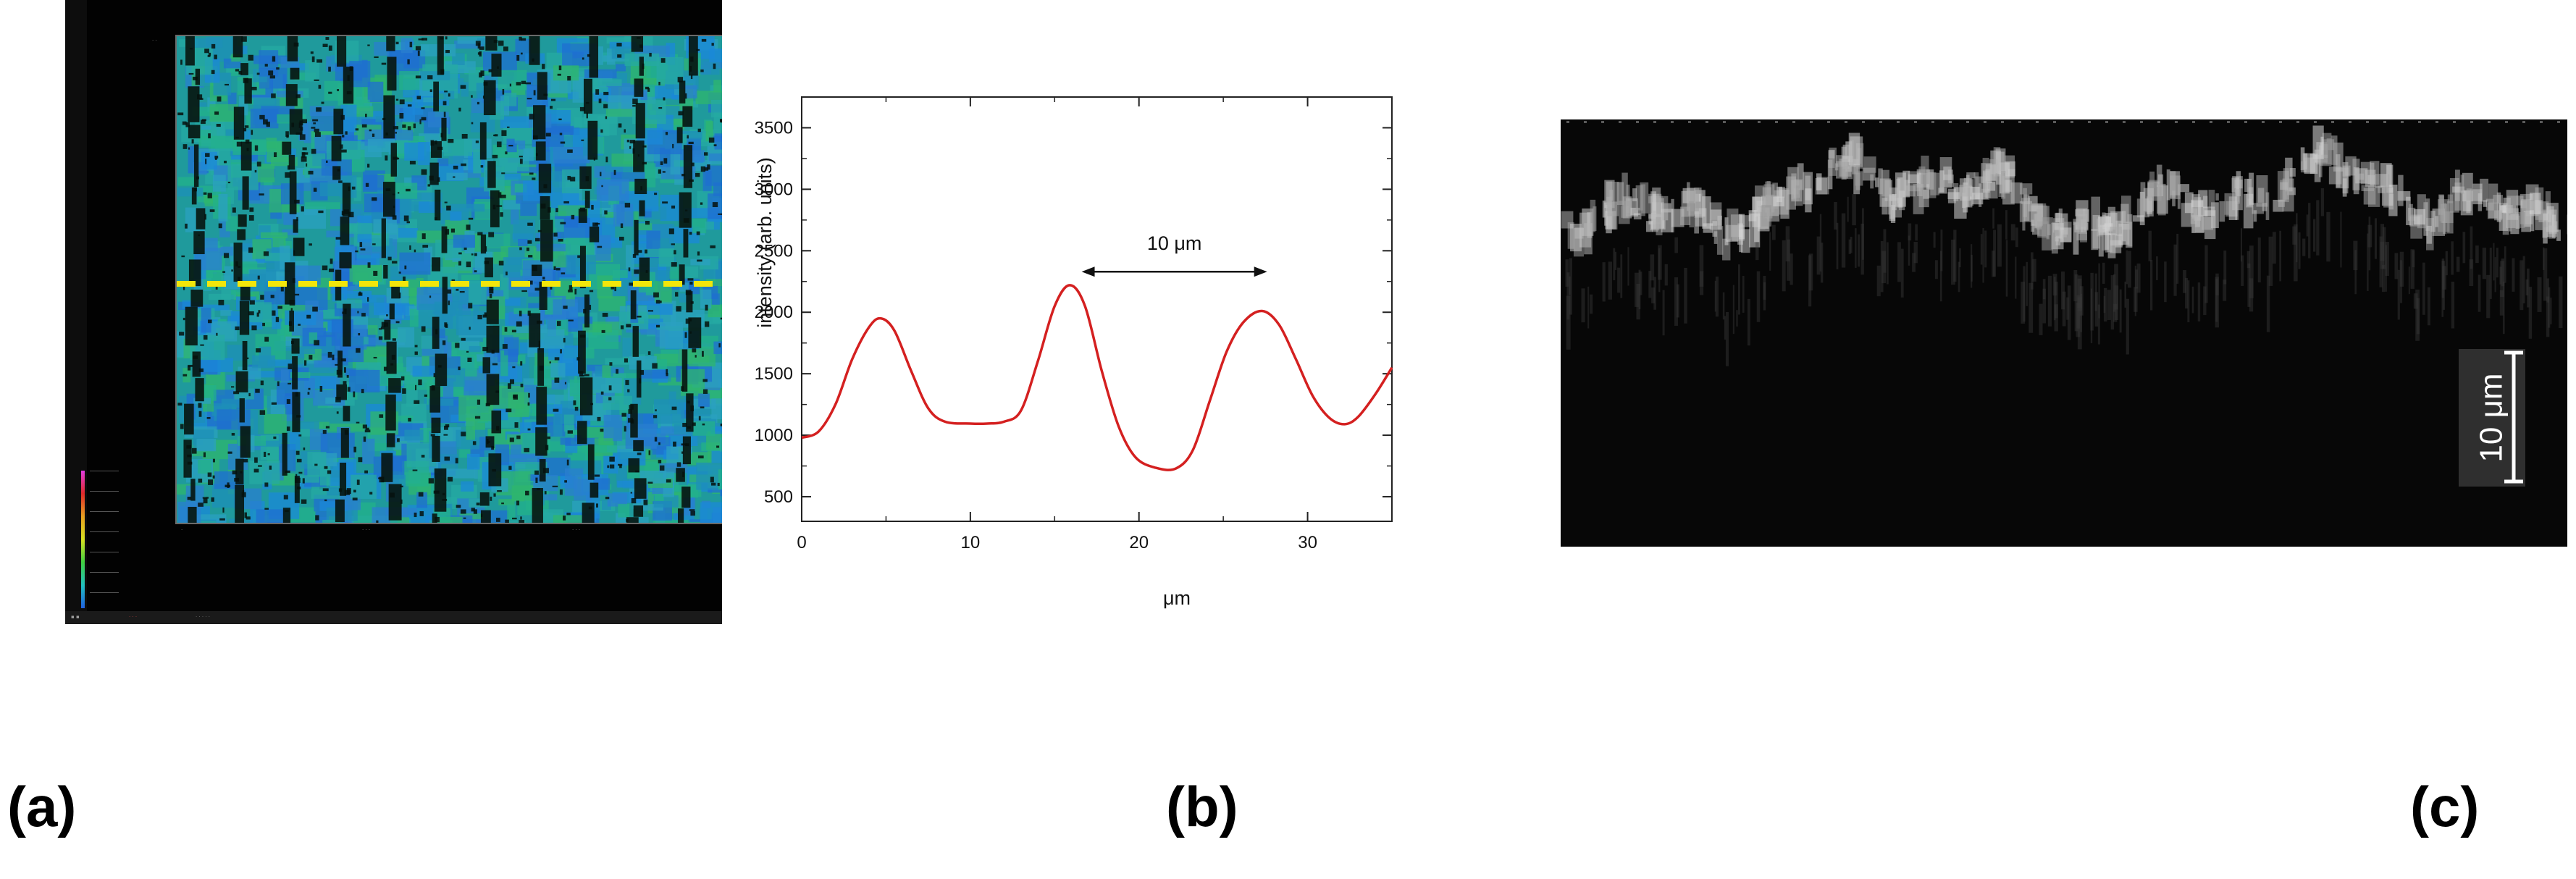  I want to click on scale-bar-label: 10 μm, so click(2492, 418).